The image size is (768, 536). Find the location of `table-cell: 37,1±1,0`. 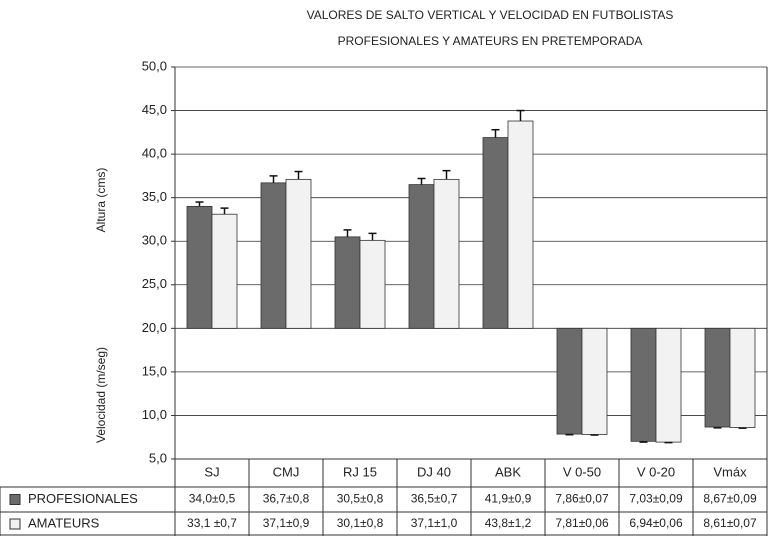

table-cell: 37,1±1,0 is located at coordinates (434, 523).